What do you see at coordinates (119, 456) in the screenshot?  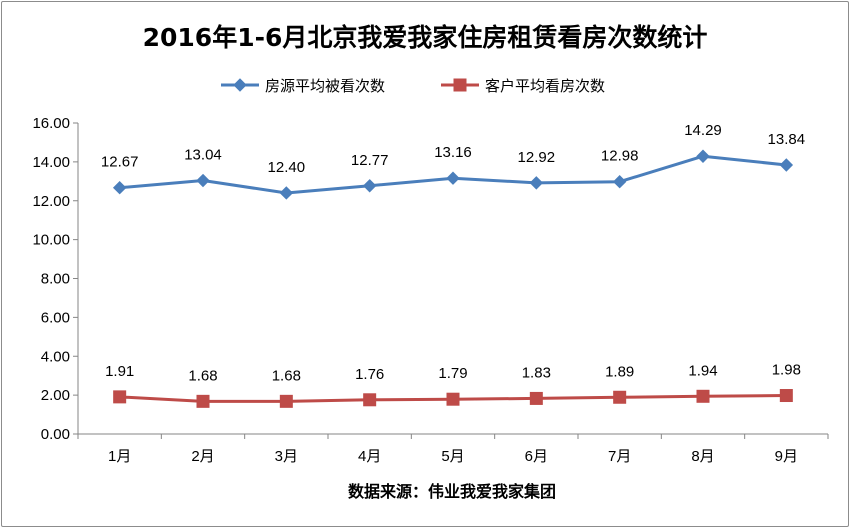 I see `x-tick-label: 1月` at bounding box center [119, 456].